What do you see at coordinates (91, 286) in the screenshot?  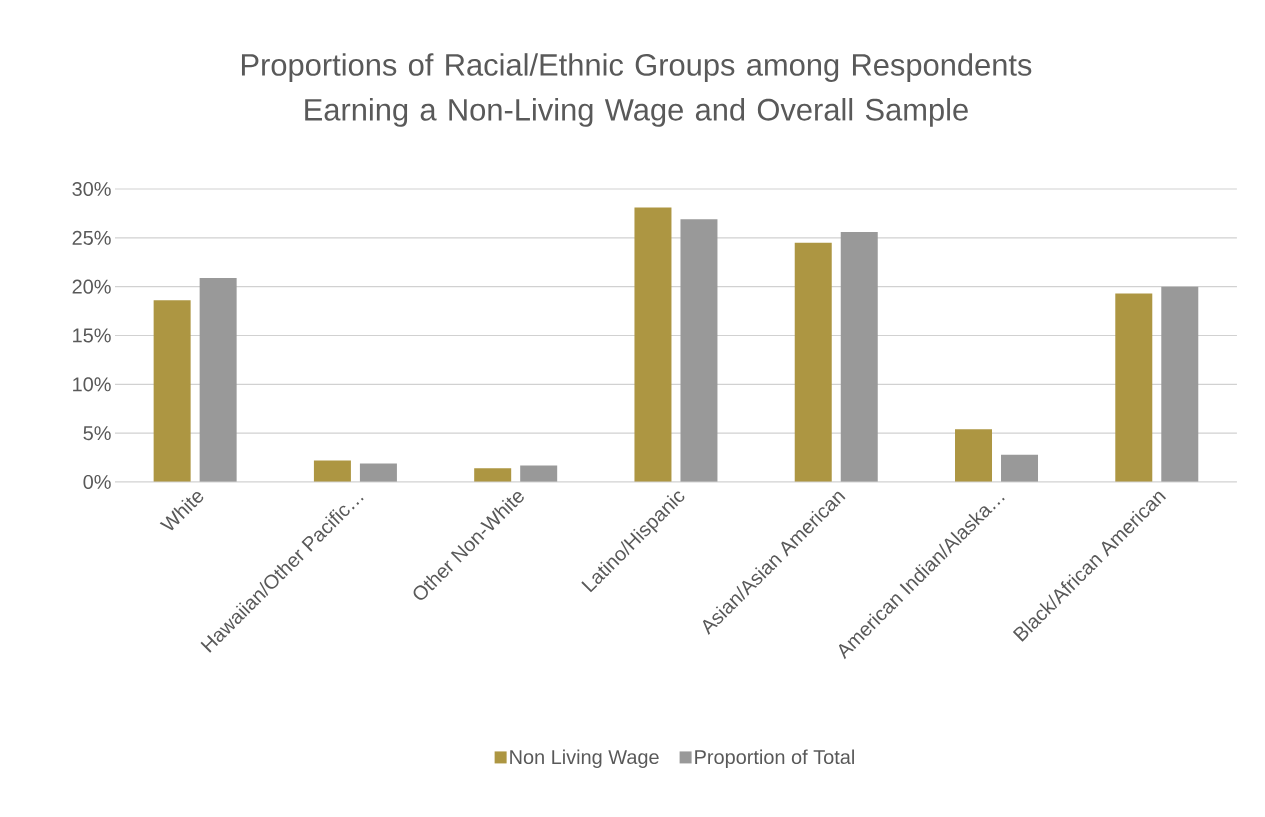 I see `y-tick-label: 20%` at bounding box center [91, 286].